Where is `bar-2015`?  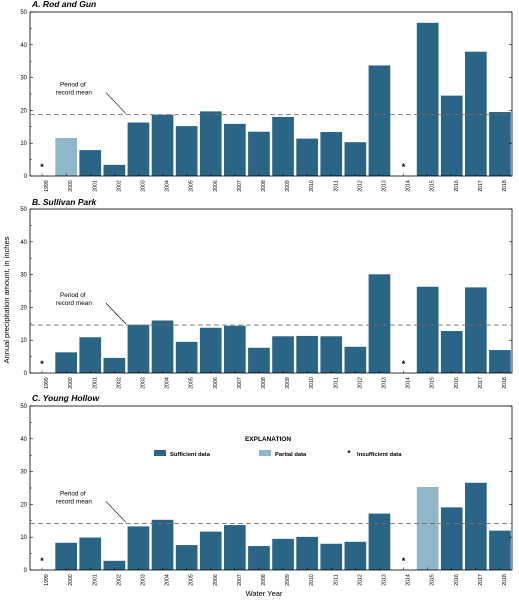
bar-2015 is located at coordinates (427, 329).